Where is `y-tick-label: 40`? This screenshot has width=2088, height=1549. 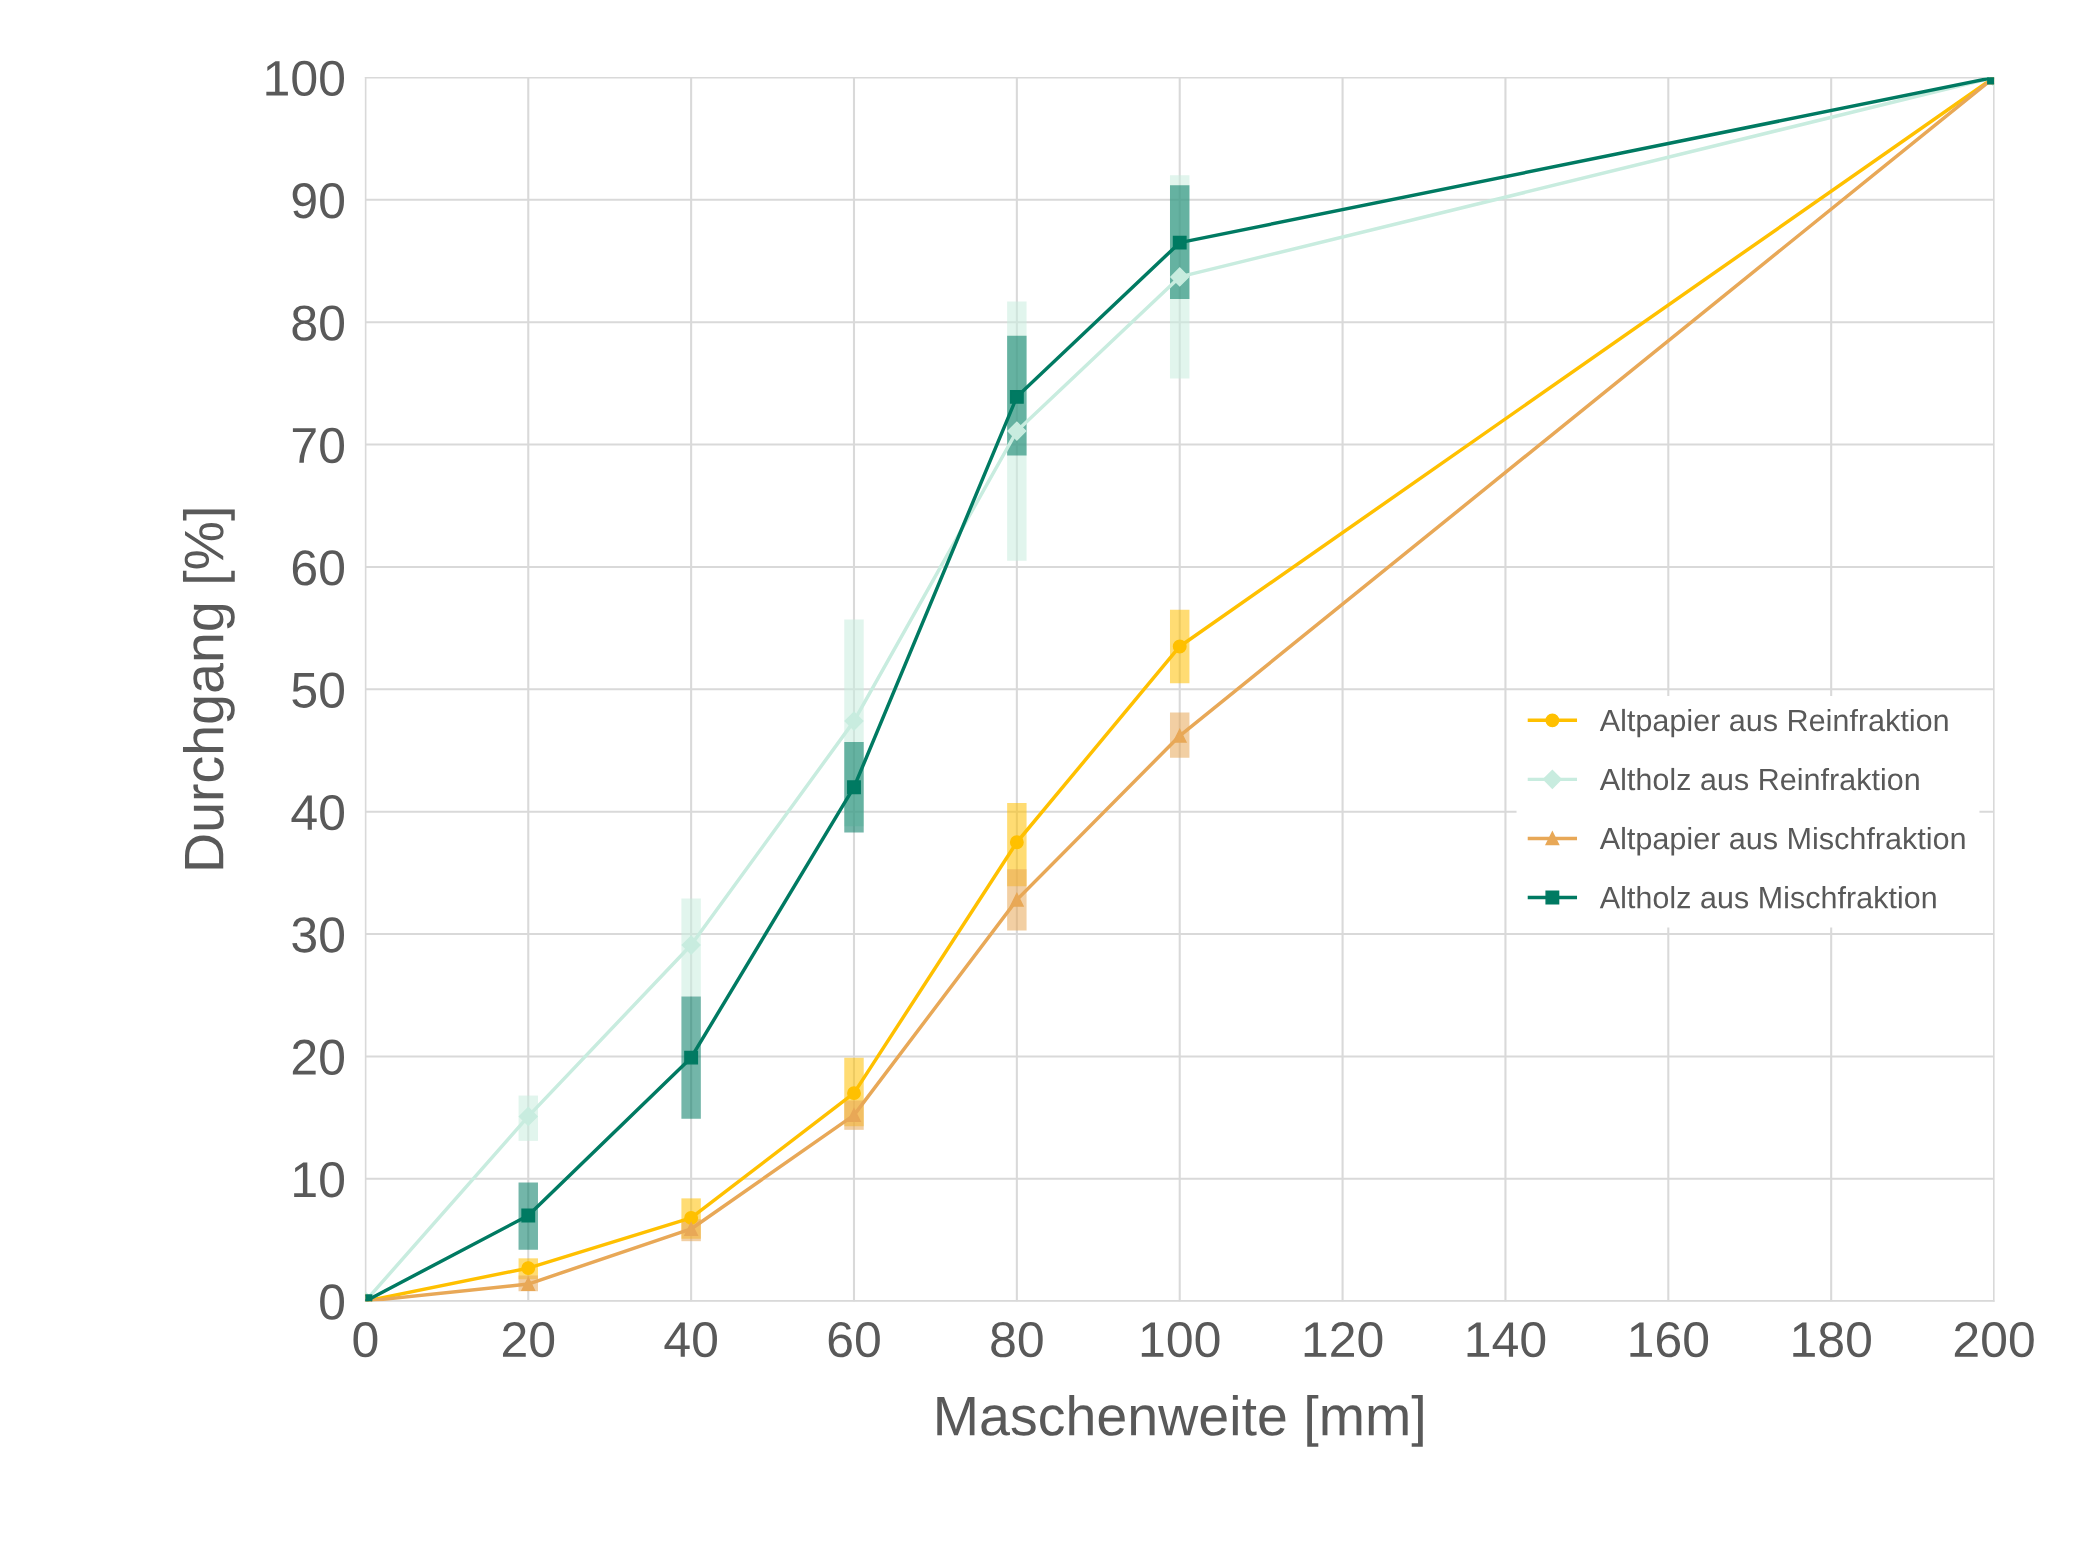
y-tick-label: 40 is located at coordinates (318, 812).